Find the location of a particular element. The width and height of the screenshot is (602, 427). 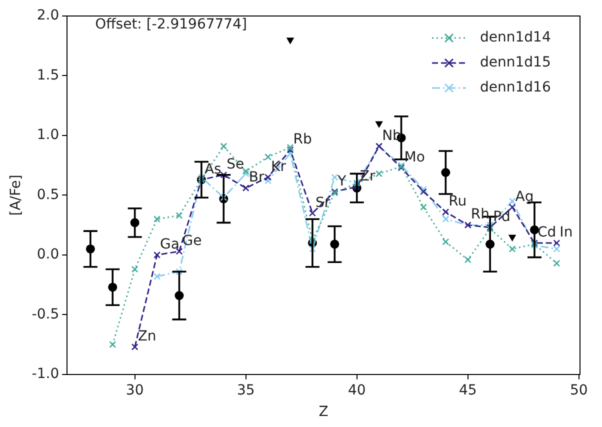

legend-label: denn1d14 is located at coordinates (515, 38).